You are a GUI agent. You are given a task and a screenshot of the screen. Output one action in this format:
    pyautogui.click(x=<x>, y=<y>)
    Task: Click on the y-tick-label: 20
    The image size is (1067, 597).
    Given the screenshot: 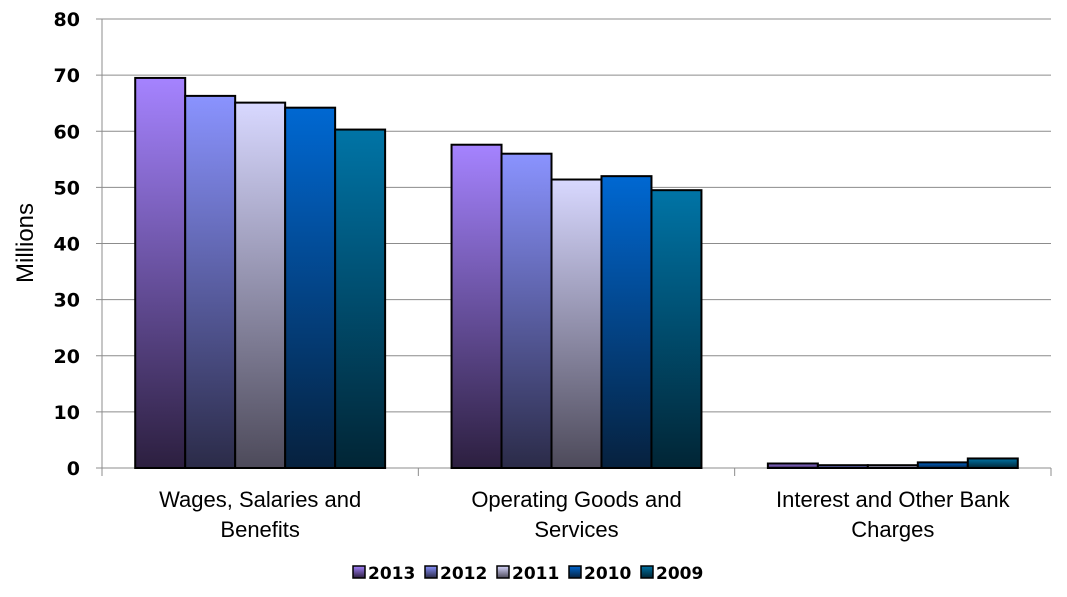 What is the action you would take?
    pyautogui.click(x=67, y=357)
    